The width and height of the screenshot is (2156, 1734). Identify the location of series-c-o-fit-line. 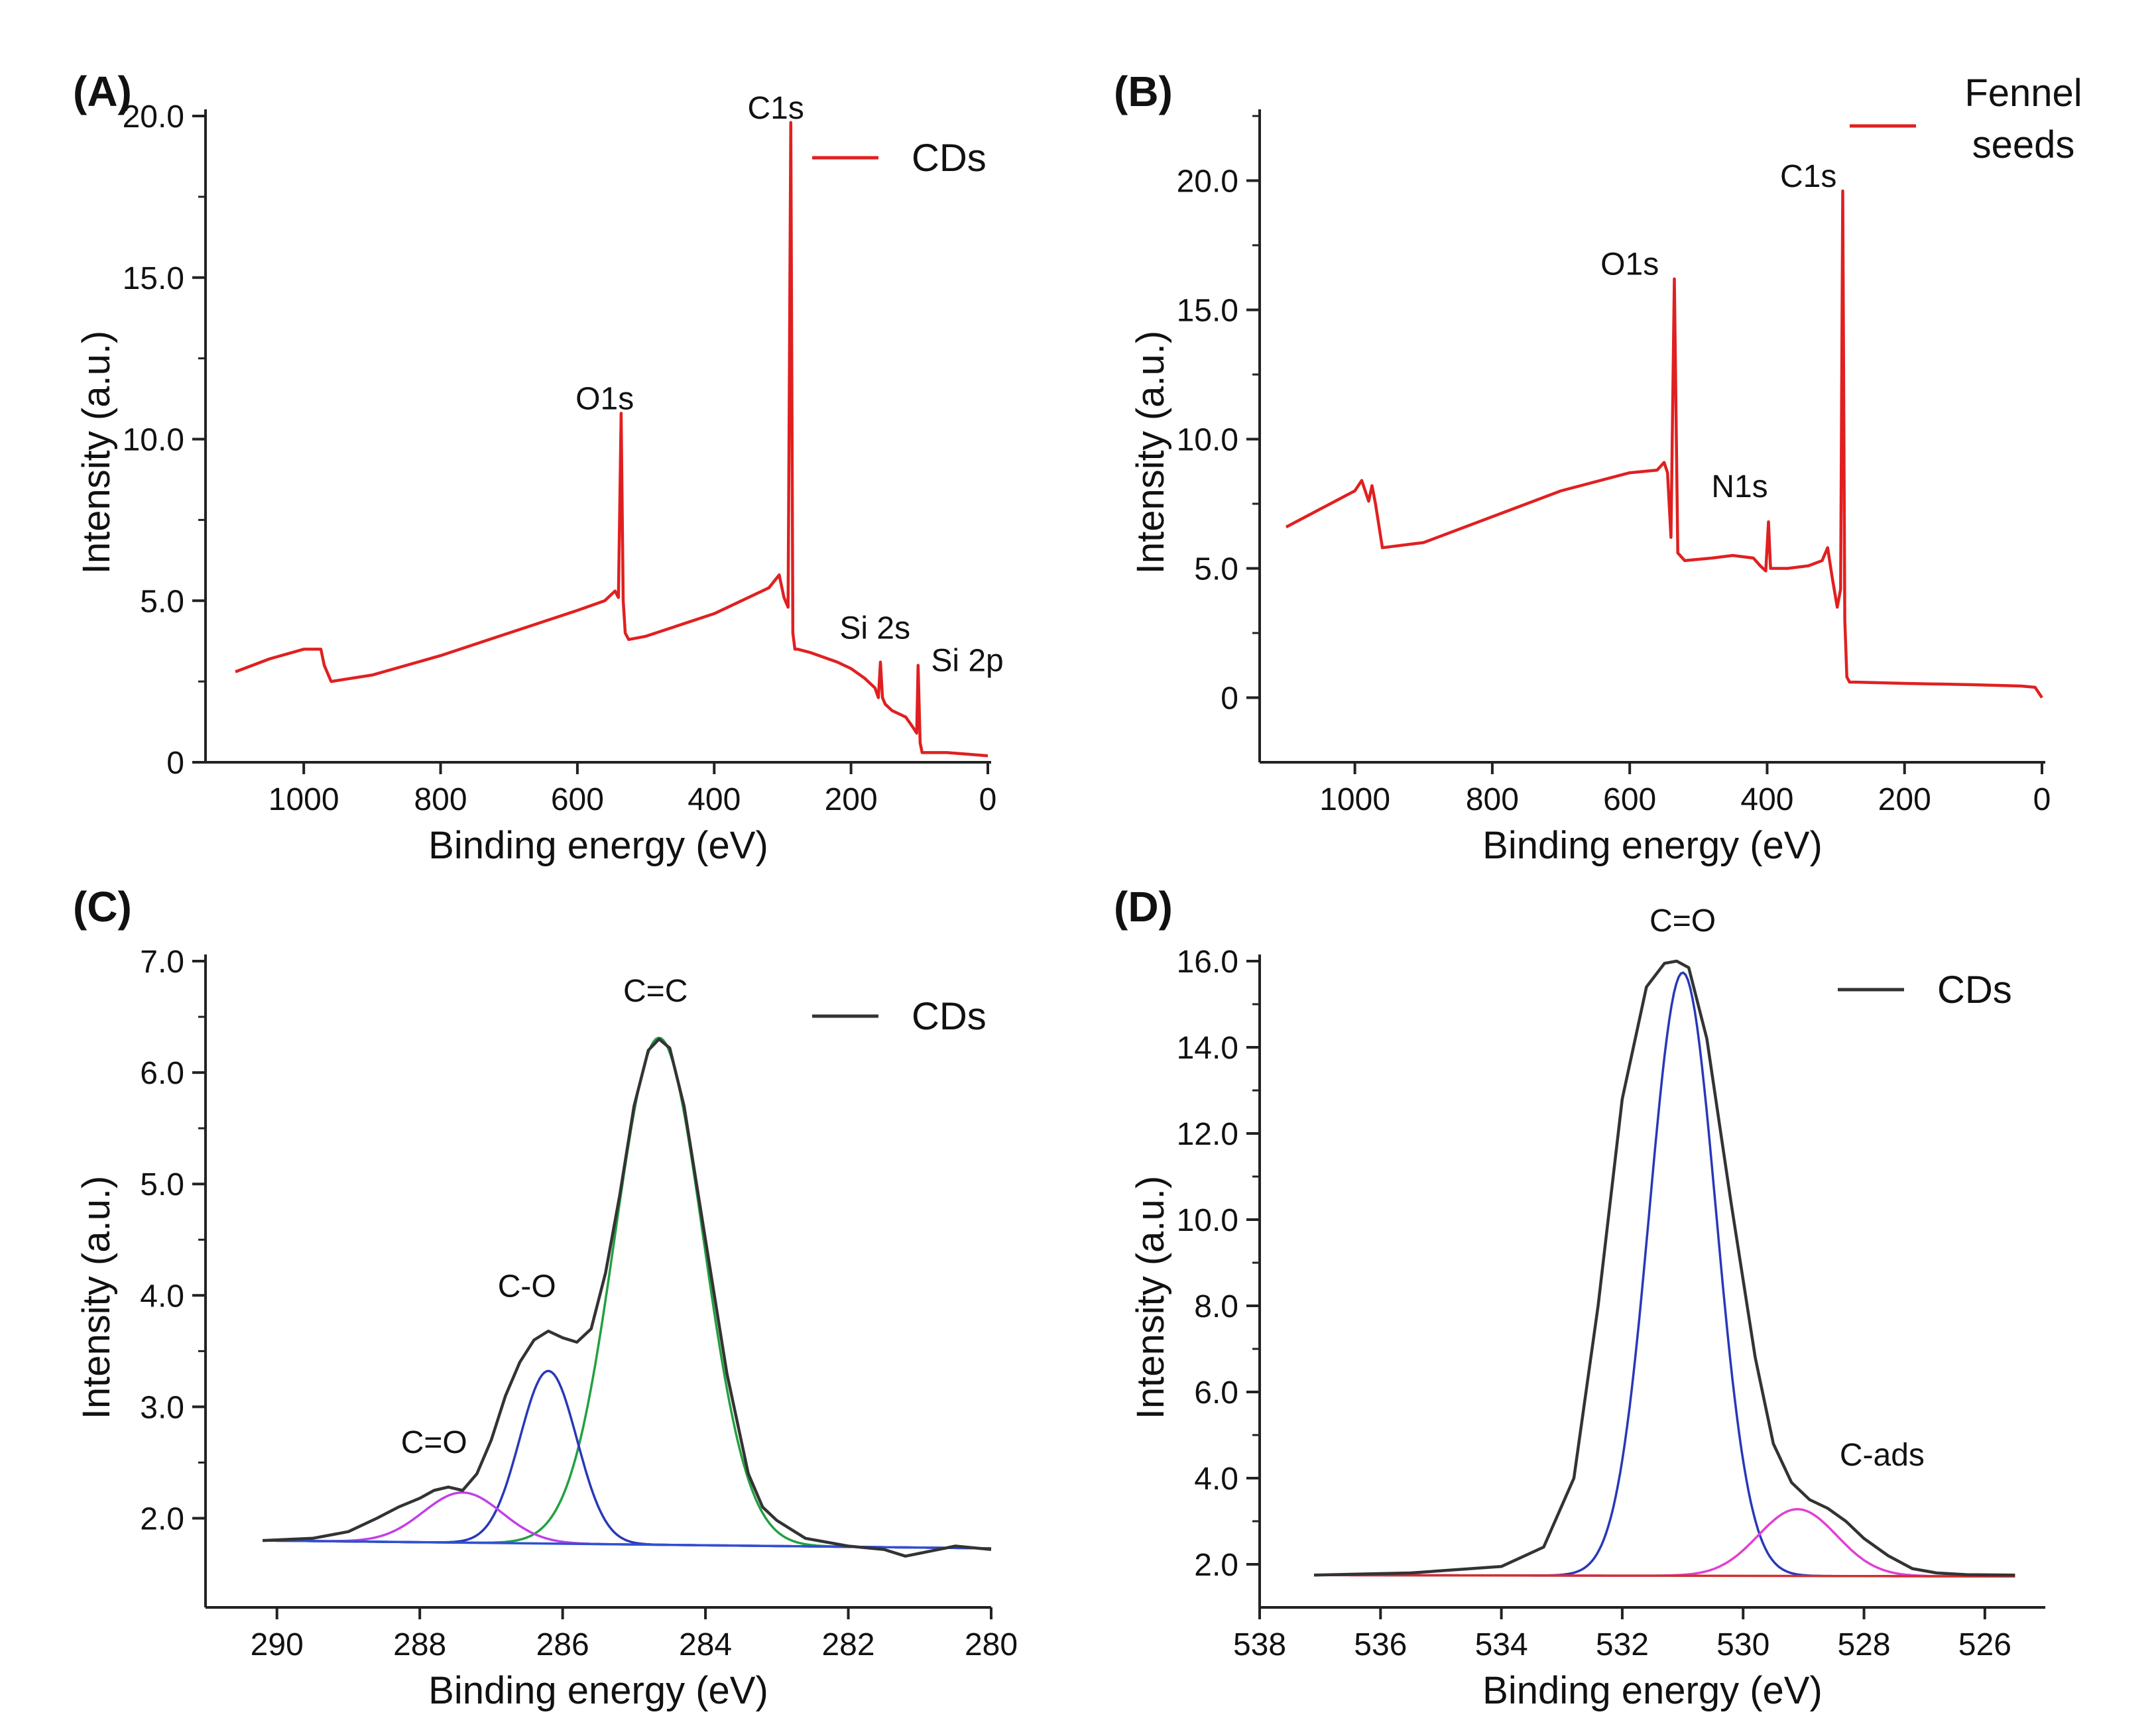
(1664, 1274).